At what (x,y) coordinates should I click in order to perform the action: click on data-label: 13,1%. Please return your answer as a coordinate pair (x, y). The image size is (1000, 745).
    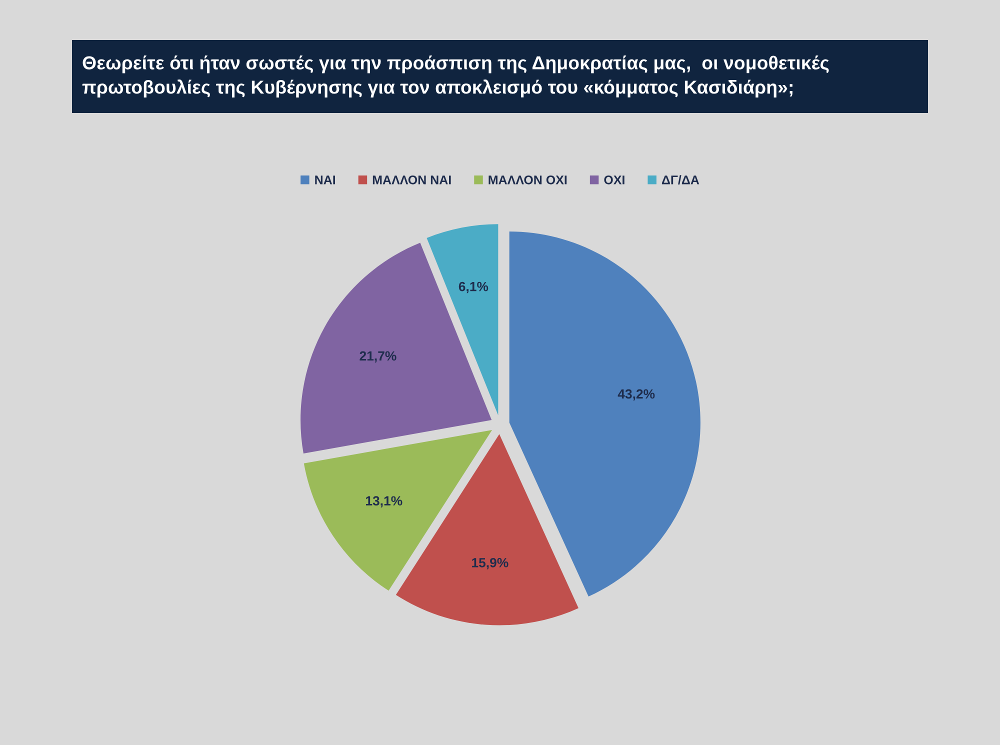
    Looking at the image, I should click on (384, 502).